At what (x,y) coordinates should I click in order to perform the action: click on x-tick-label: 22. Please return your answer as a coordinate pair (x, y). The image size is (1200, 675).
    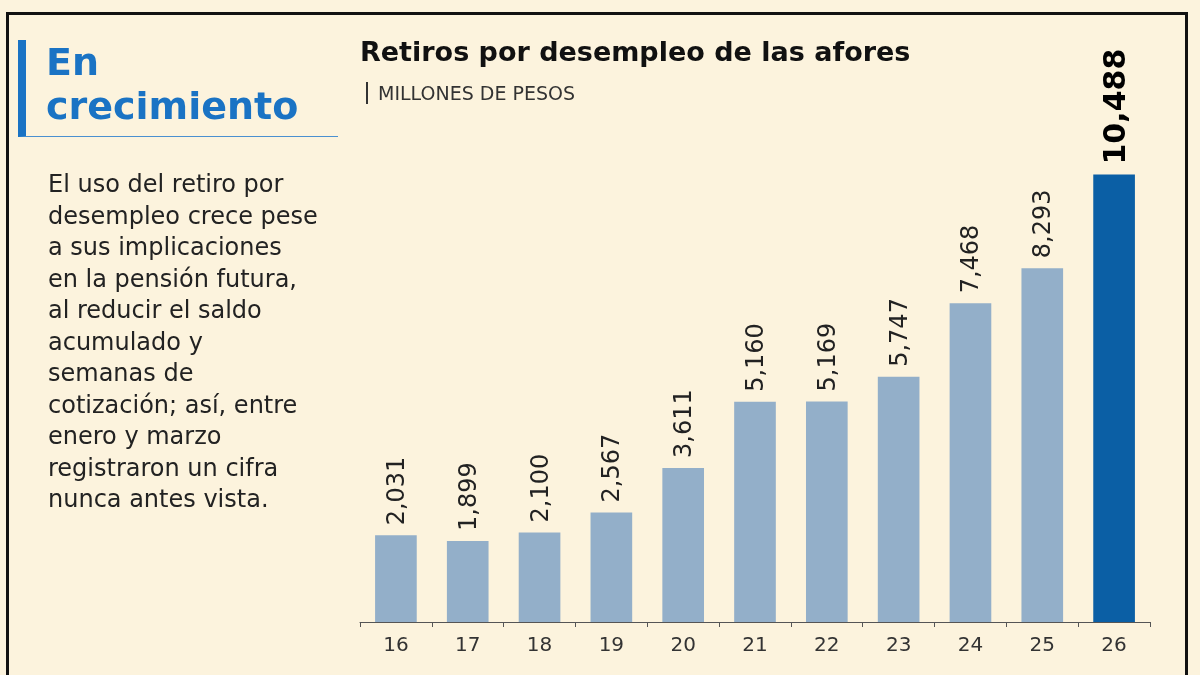
    Looking at the image, I should click on (827, 644).